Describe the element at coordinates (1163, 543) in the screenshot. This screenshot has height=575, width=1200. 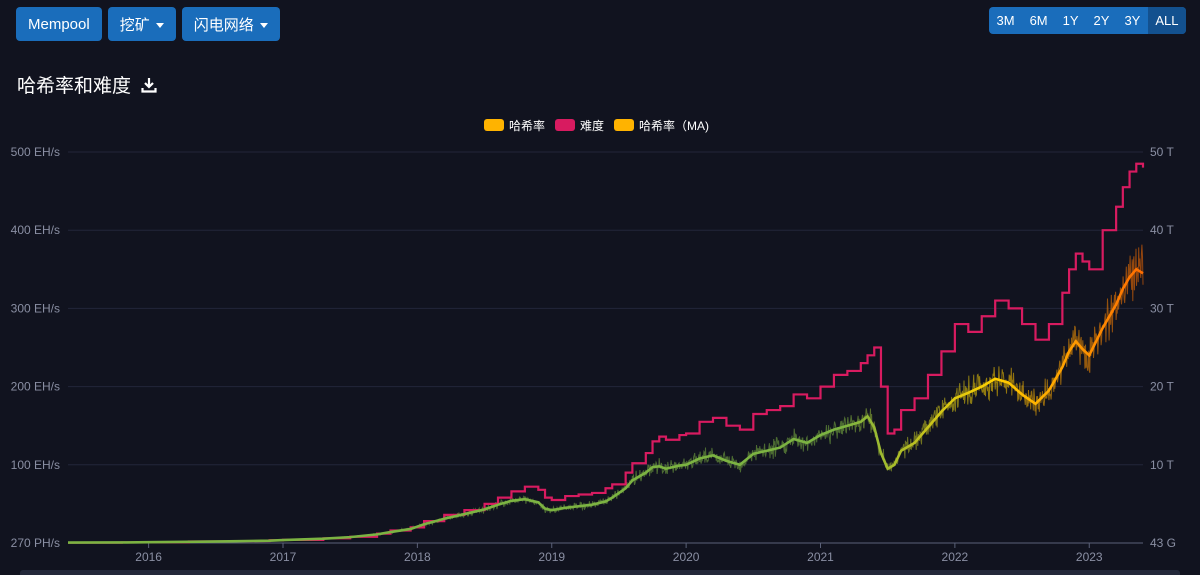
I see `y-right-tick-label: 43 G` at that location.